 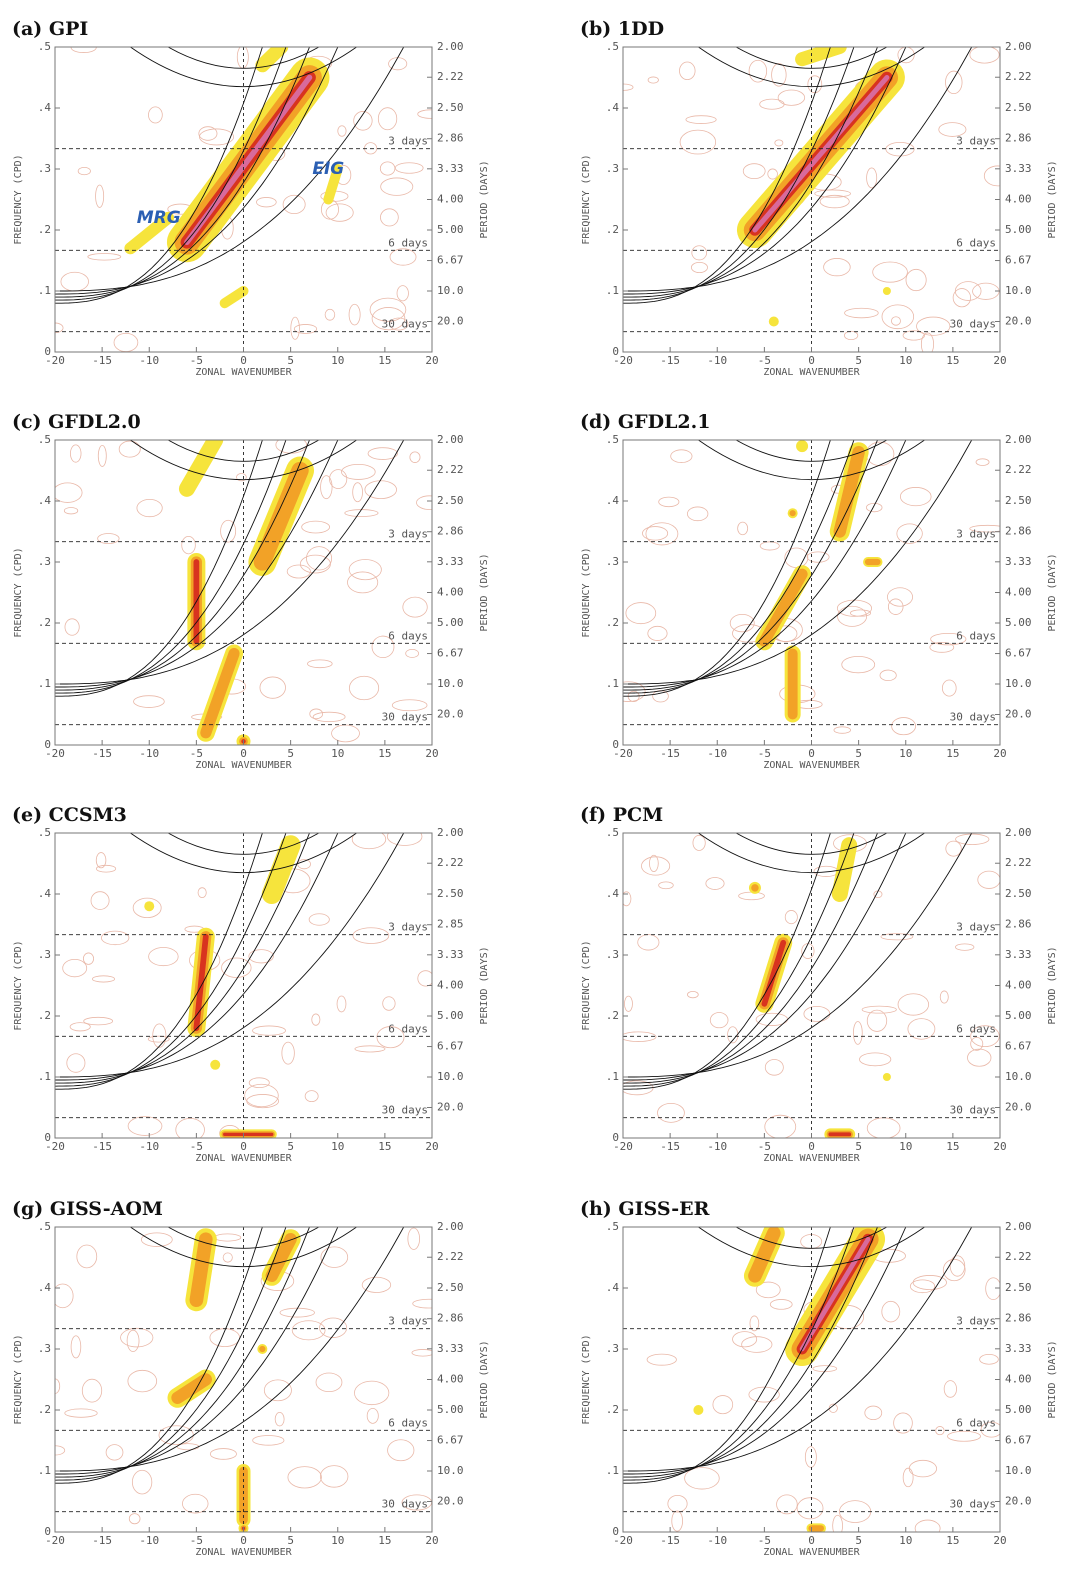 What do you see at coordinates (243, 592) in the screenshot?
I see `plot-area` at bounding box center [243, 592].